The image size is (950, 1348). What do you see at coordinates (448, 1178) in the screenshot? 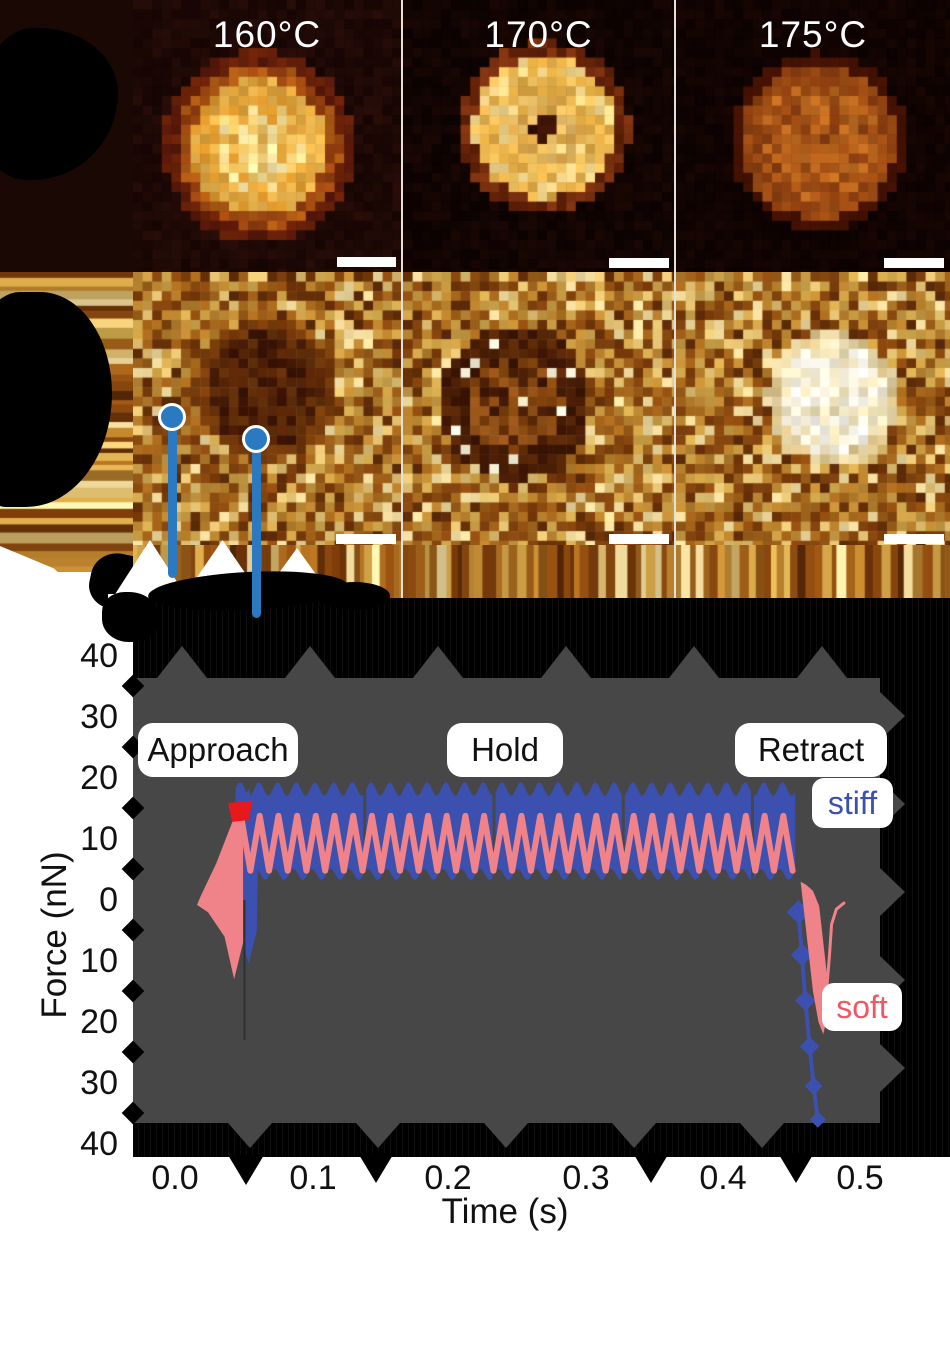
I see `x-tick-label: 0.2` at bounding box center [448, 1178].